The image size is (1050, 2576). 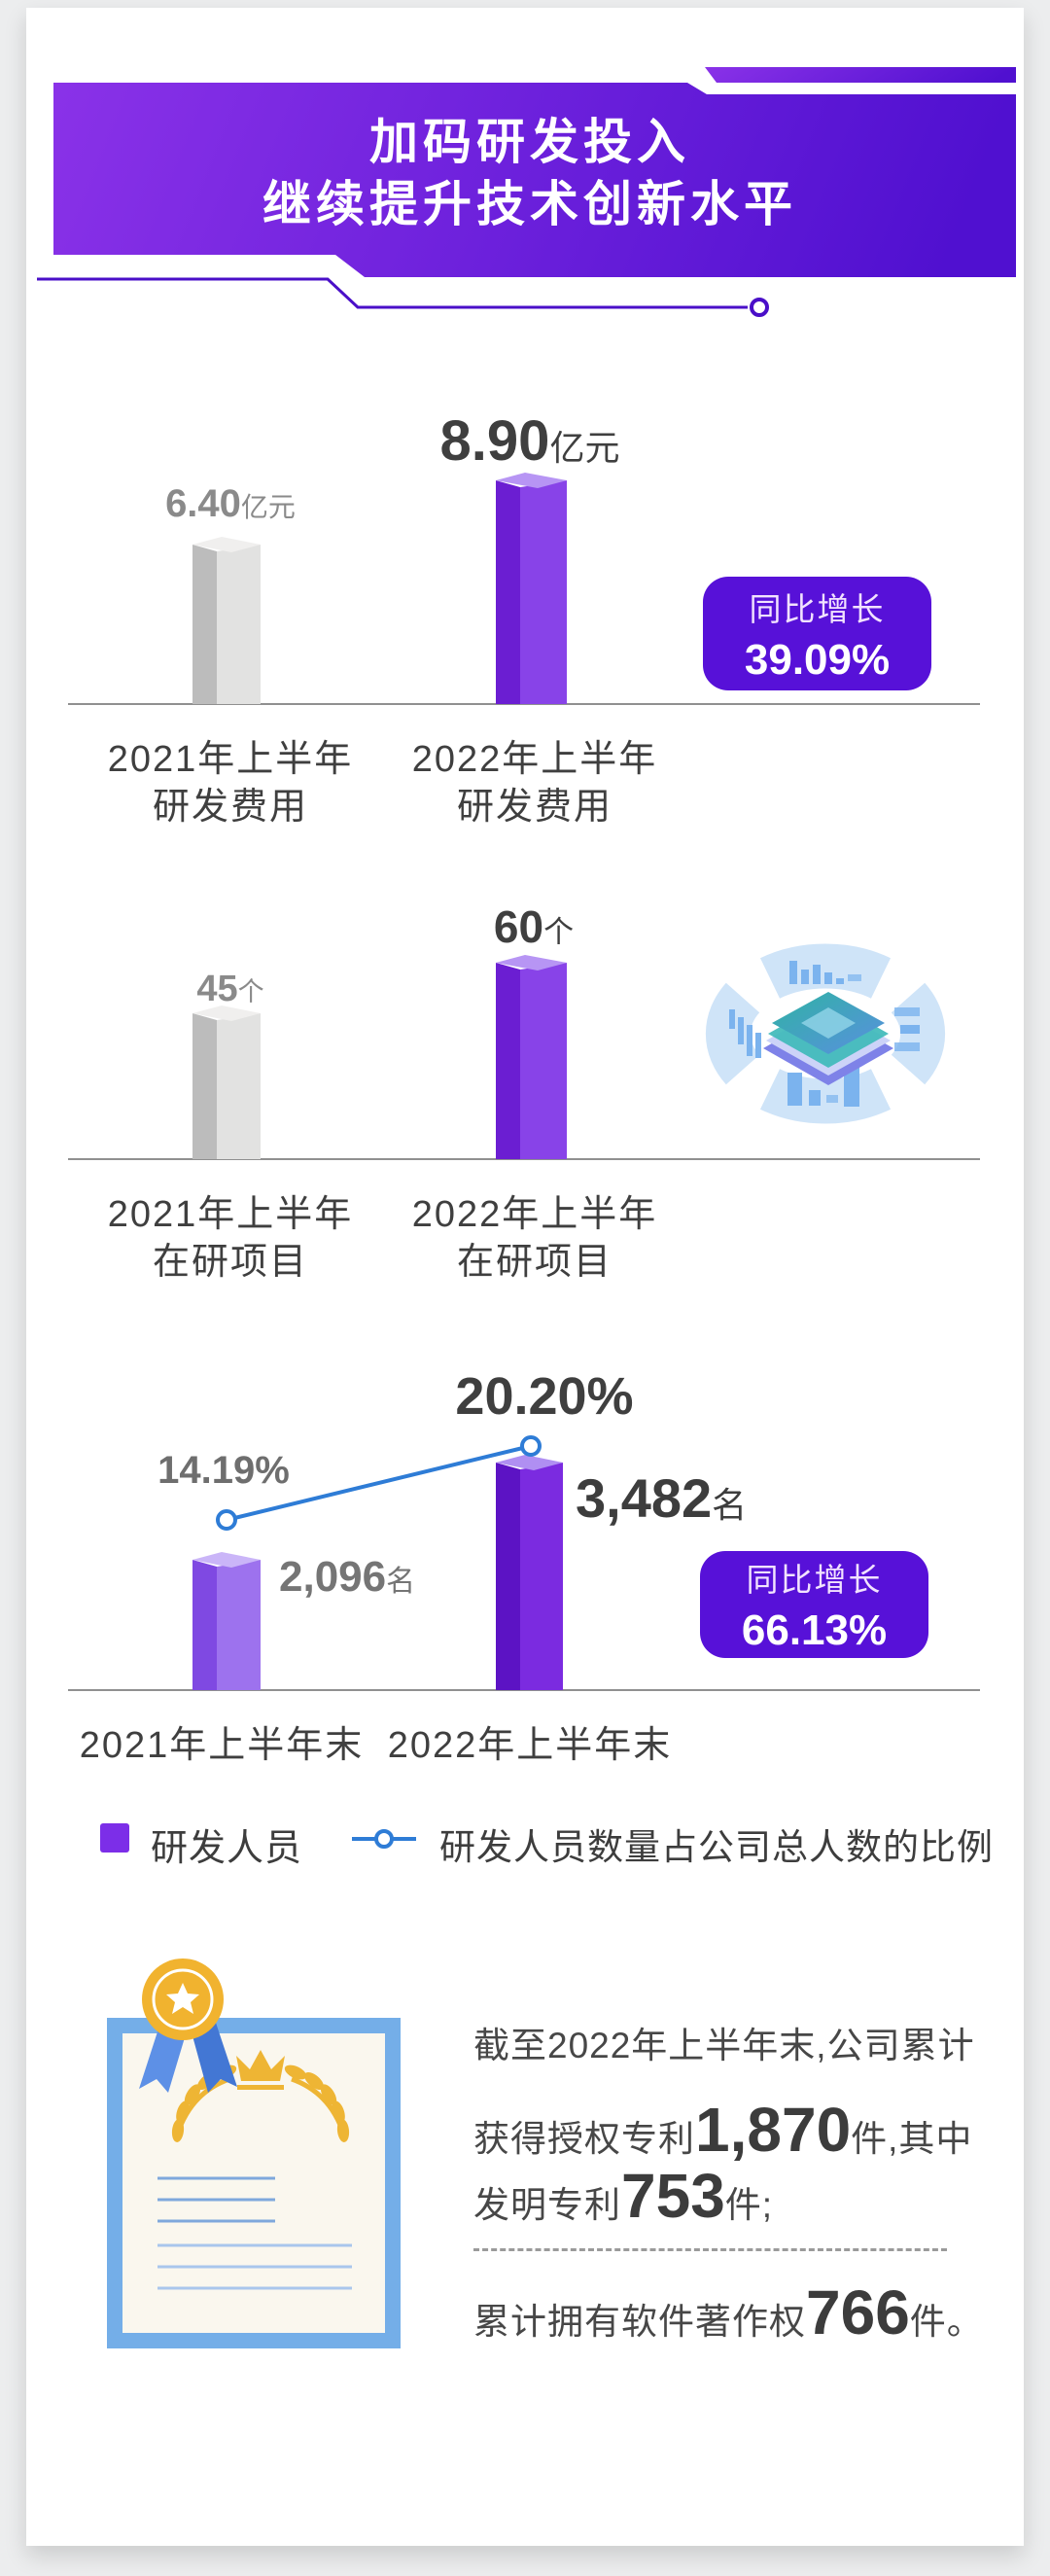 What do you see at coordinates (716, 1847) in the screenshot?
I see `legend-line-label: 研发人员数量占公司总人数的比例` at bounding box center [716, 1847].